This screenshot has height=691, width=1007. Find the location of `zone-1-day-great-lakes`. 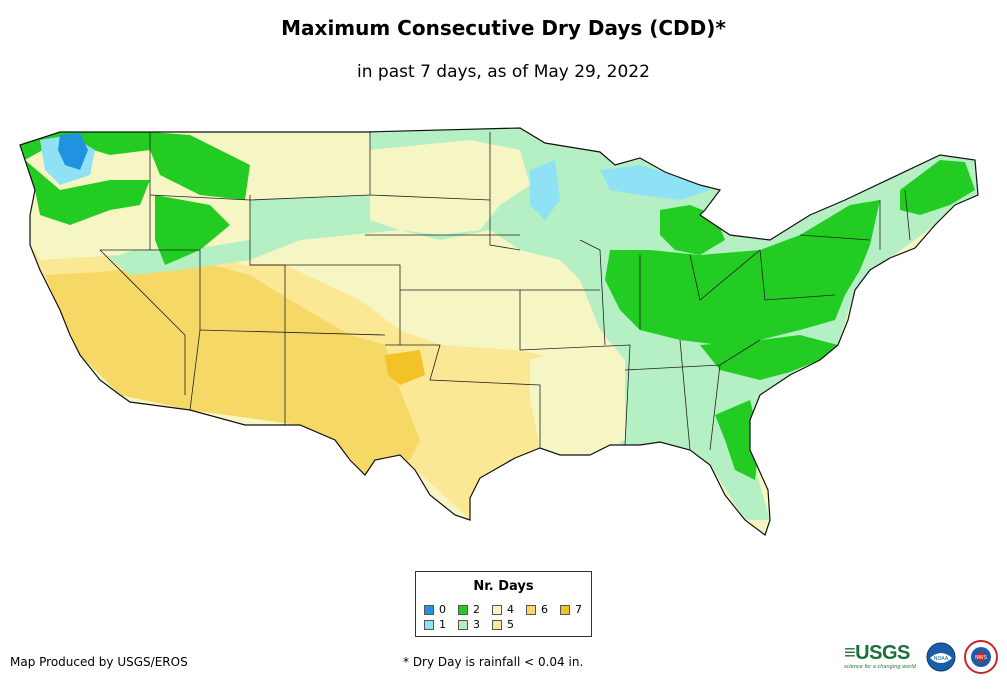

zone-1-day-great-lakes is located at coordinates (655, 182).